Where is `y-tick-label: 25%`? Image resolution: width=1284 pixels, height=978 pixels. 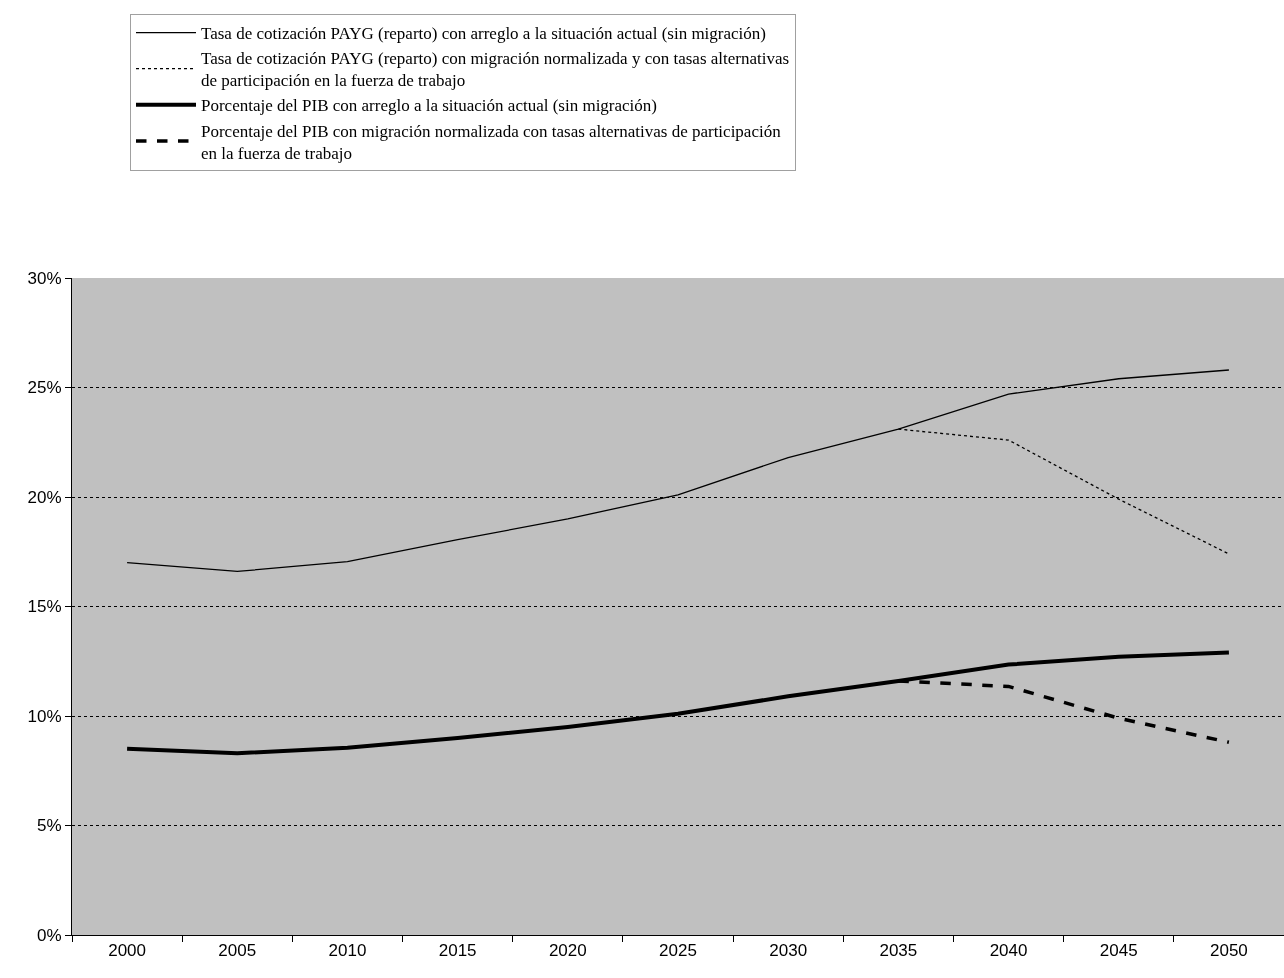
y-tick-label: 25% is located at coordinates (44, 388).